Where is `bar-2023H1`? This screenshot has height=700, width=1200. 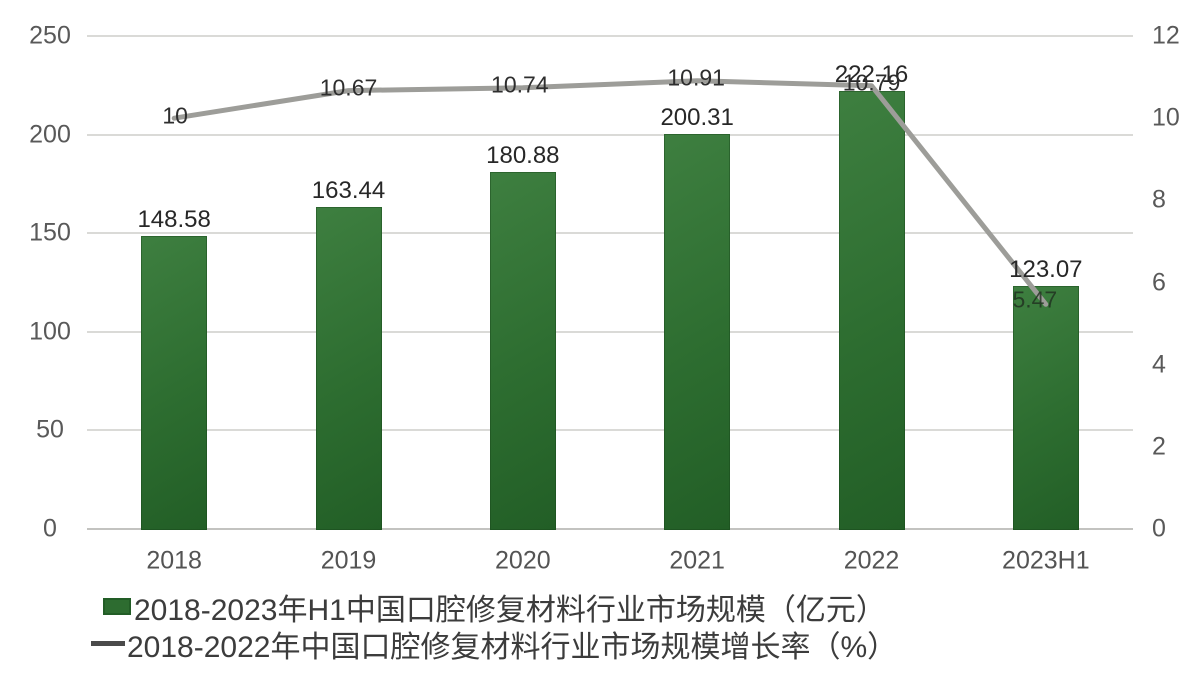 bar-2023H1 is located at coordinates (1045, 408).